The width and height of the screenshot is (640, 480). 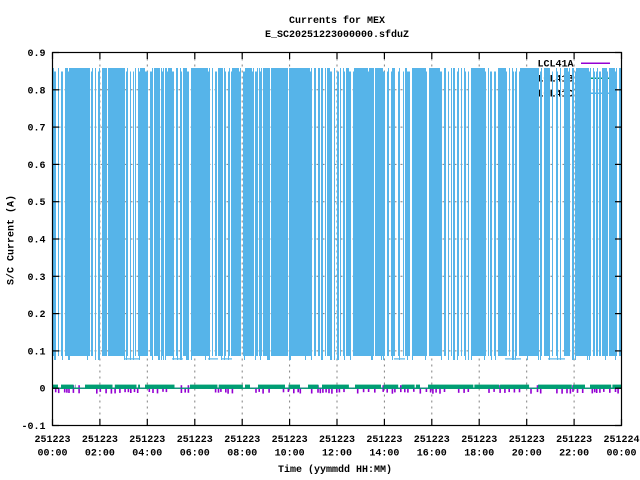 What do you see at coordinates (12, 240) in the screenshot?
I see `svg-text: S/C Current (A)` at bounding box center [12, 240].